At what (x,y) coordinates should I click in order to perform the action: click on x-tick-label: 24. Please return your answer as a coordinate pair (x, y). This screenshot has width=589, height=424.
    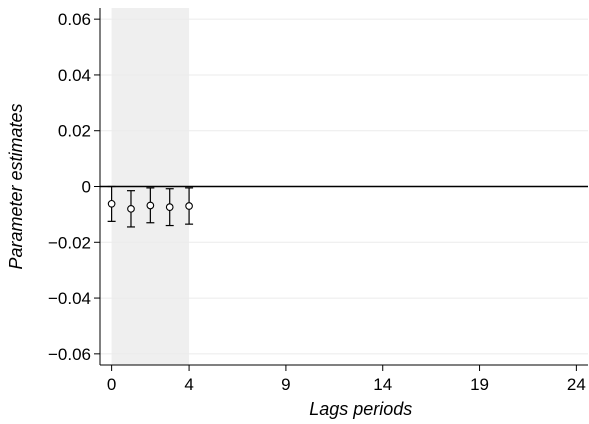
    Looking at the image, I should click on (576, 384).